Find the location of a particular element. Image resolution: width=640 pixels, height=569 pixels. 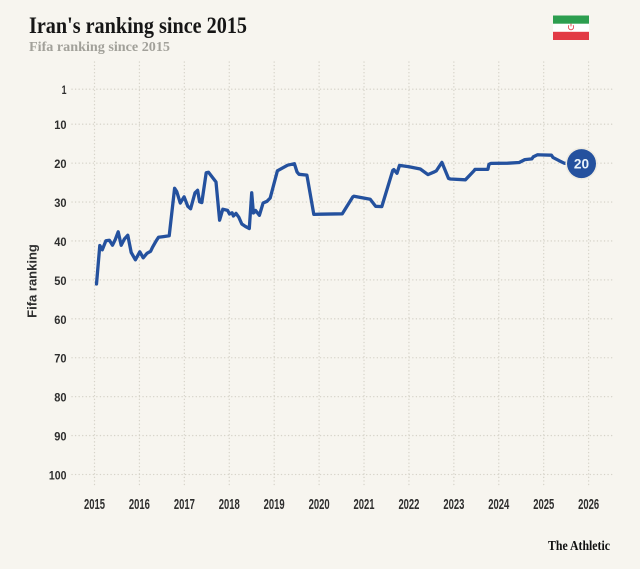

svg-text: 60 is located at coordinates (60, 320).